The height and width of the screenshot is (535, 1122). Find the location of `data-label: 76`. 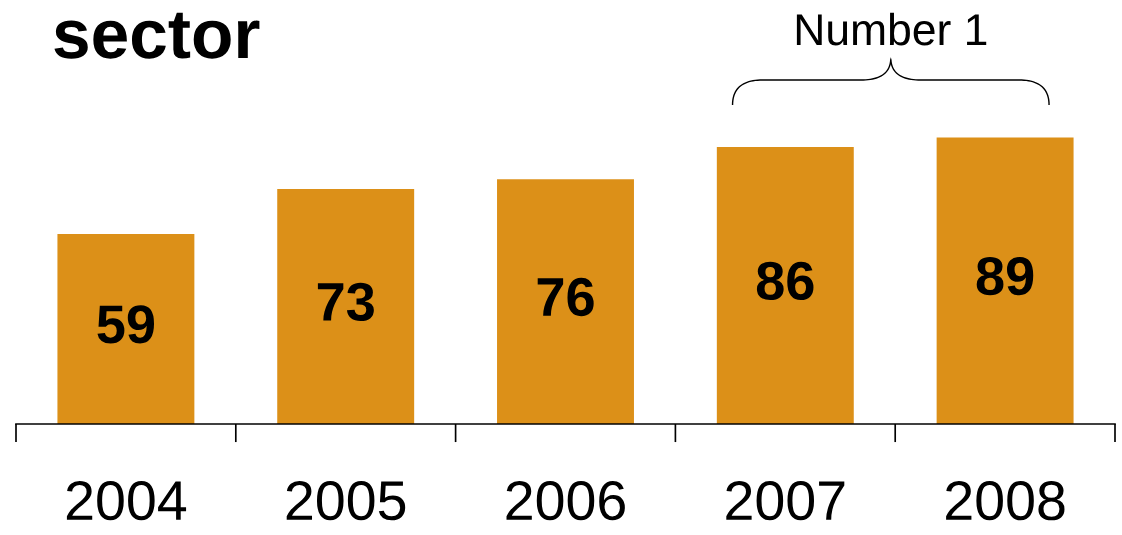

data-label: 76 is located at coordinates (565, 297).